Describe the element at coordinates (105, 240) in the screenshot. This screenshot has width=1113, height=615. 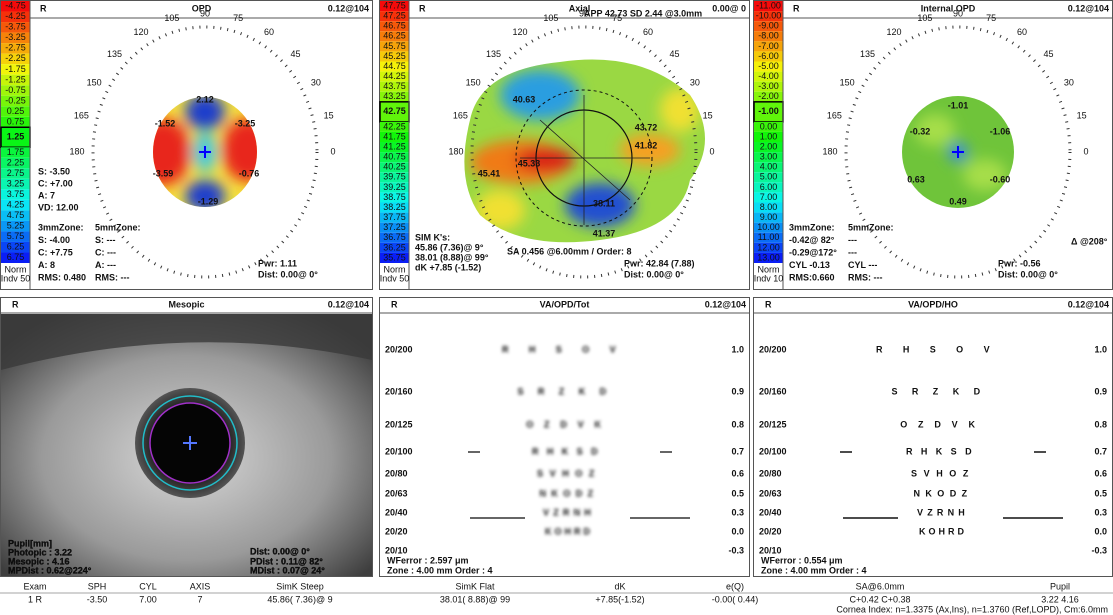
I see `info-text: S: ---` at that location.